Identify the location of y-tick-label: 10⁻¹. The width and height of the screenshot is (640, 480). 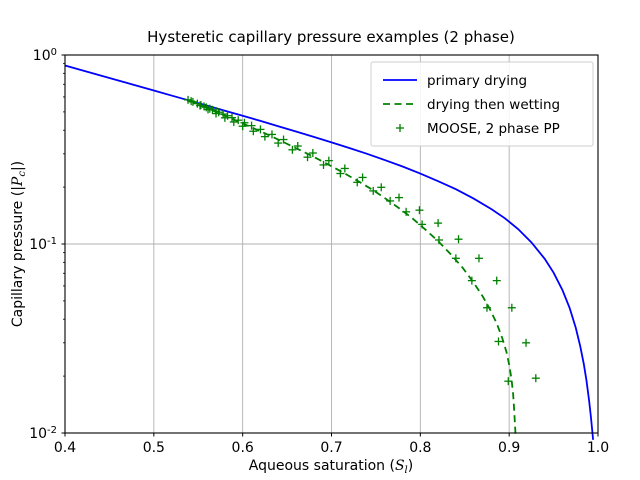
(43, 244).